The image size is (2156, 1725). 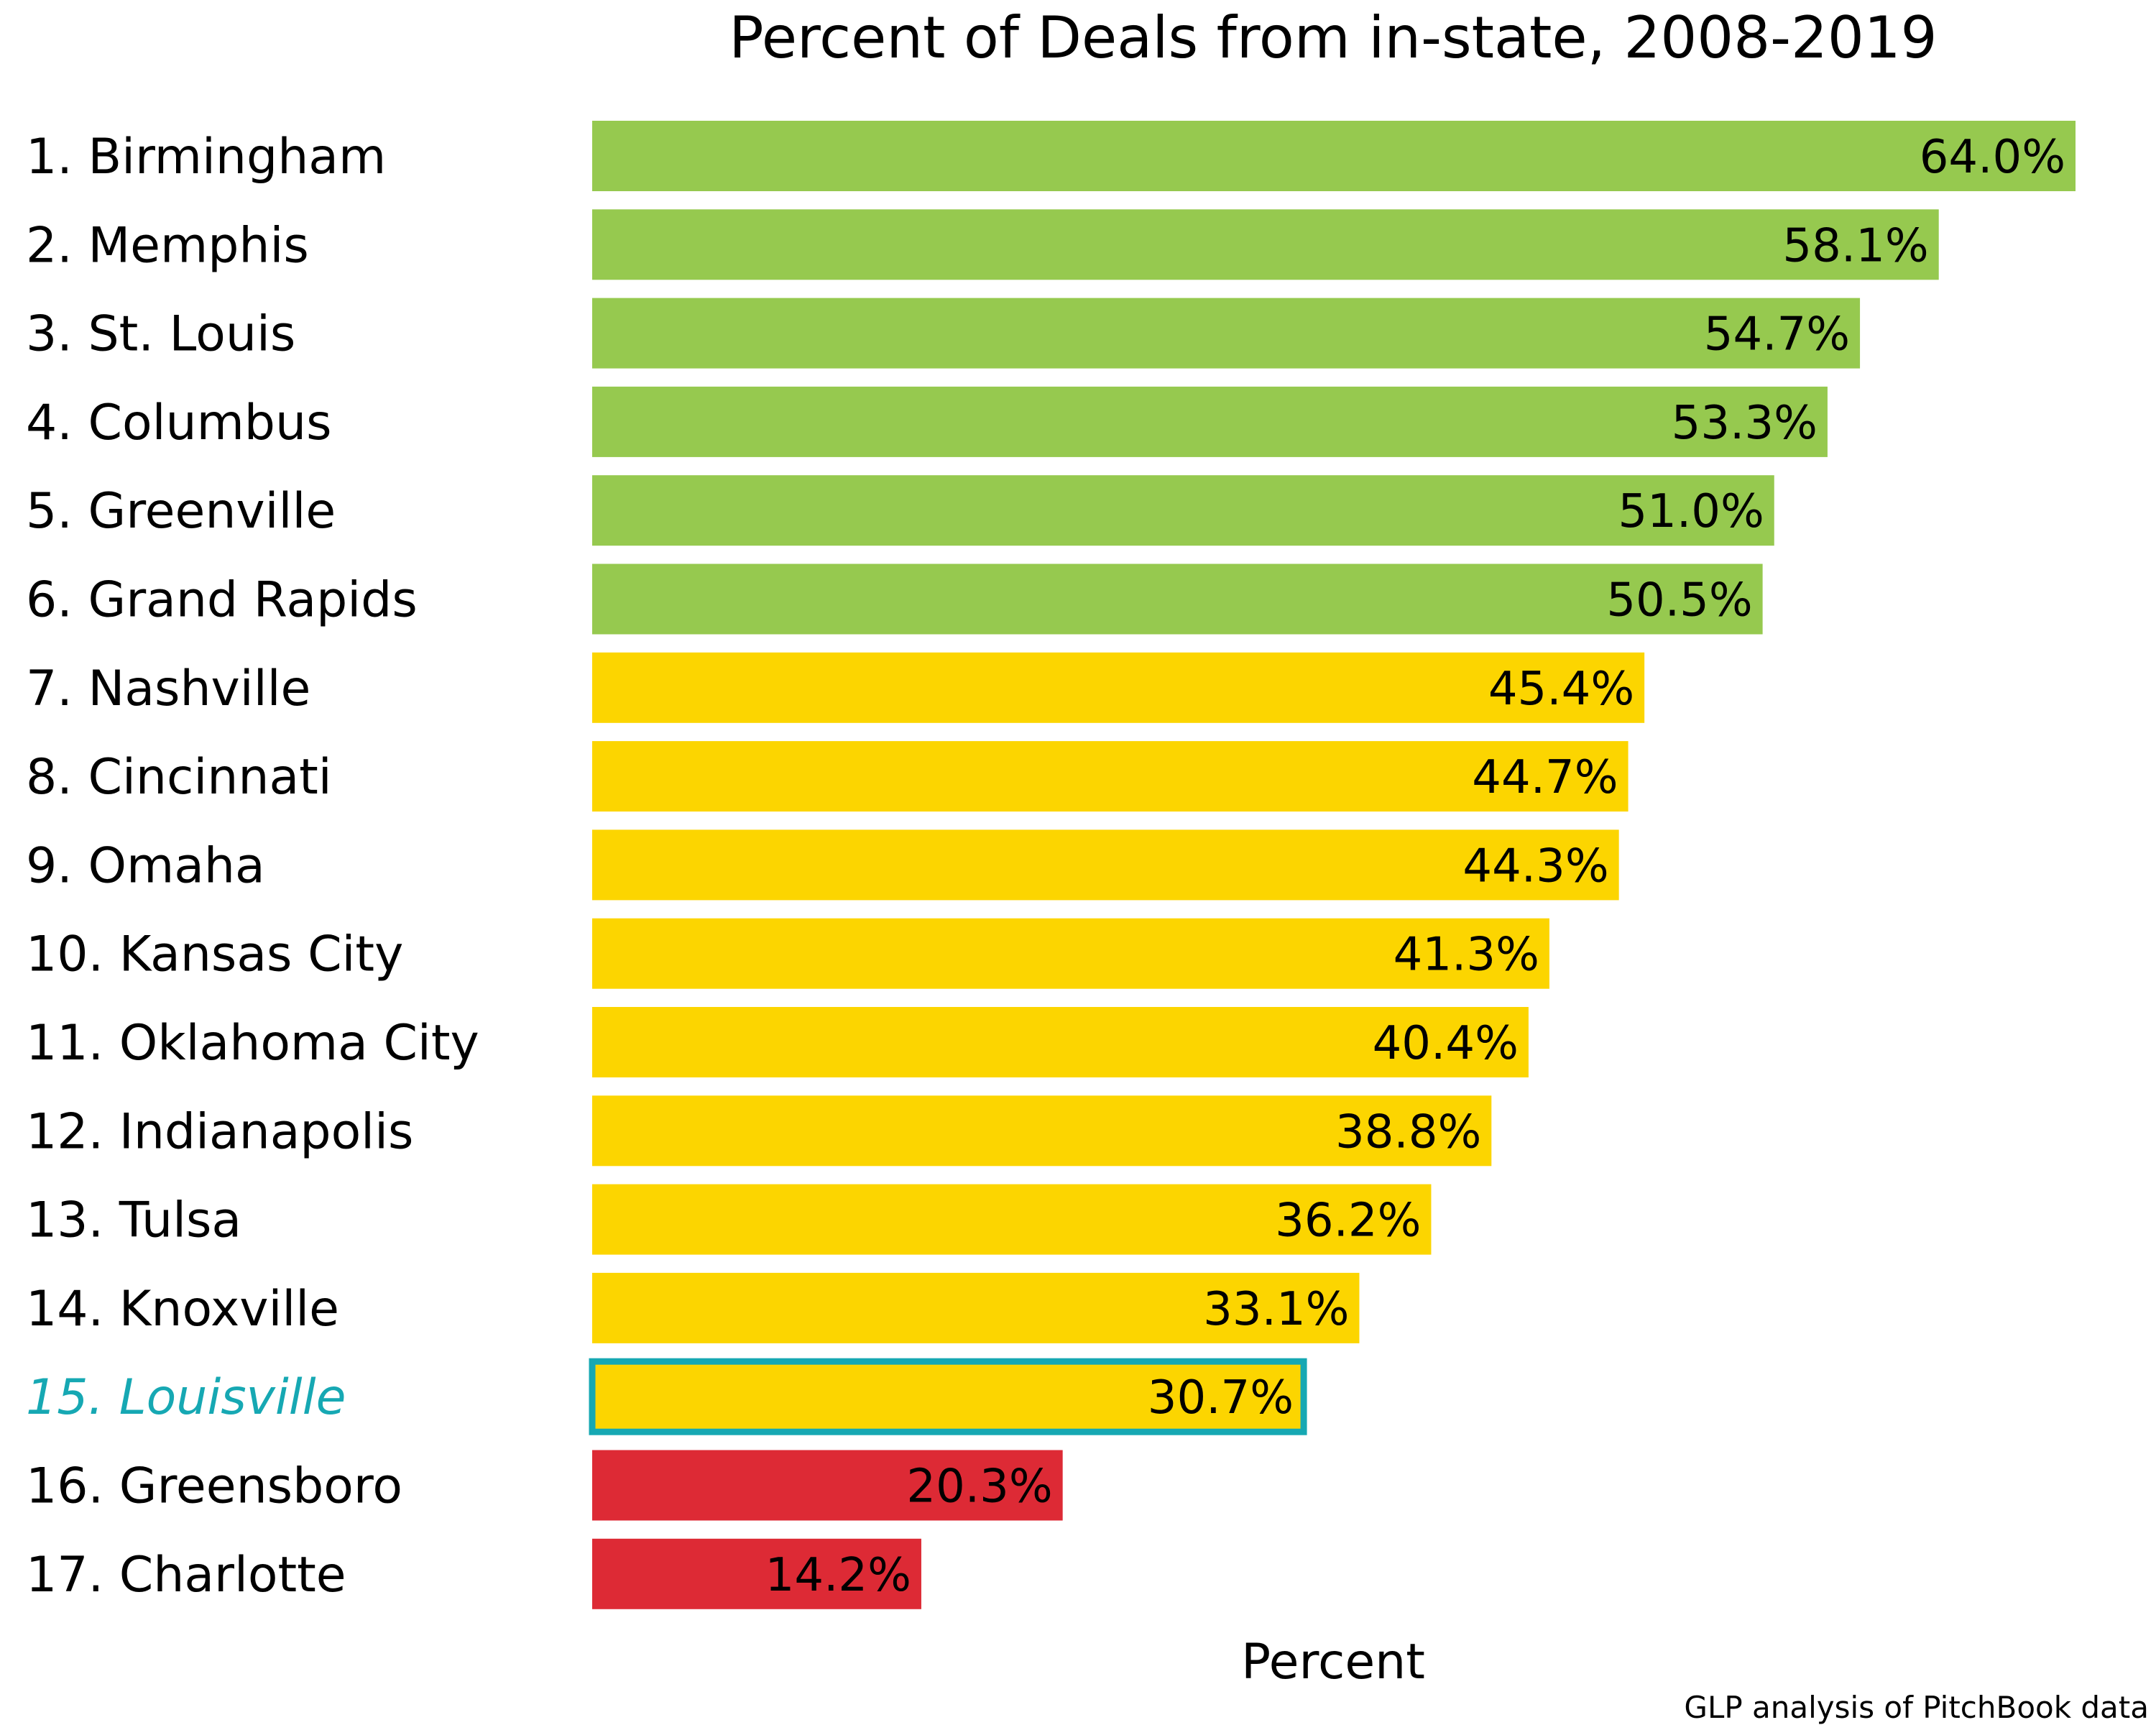 I want to click on value-label: 14.2%, so click(x=838, y=1575).